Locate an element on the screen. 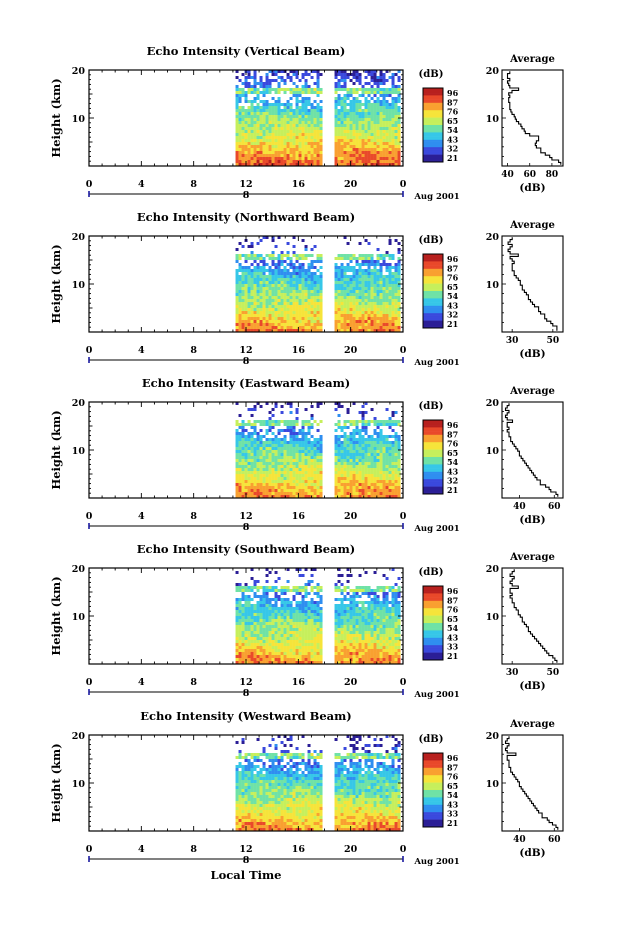  heatmap-cells is located at coordinates (318, 450).